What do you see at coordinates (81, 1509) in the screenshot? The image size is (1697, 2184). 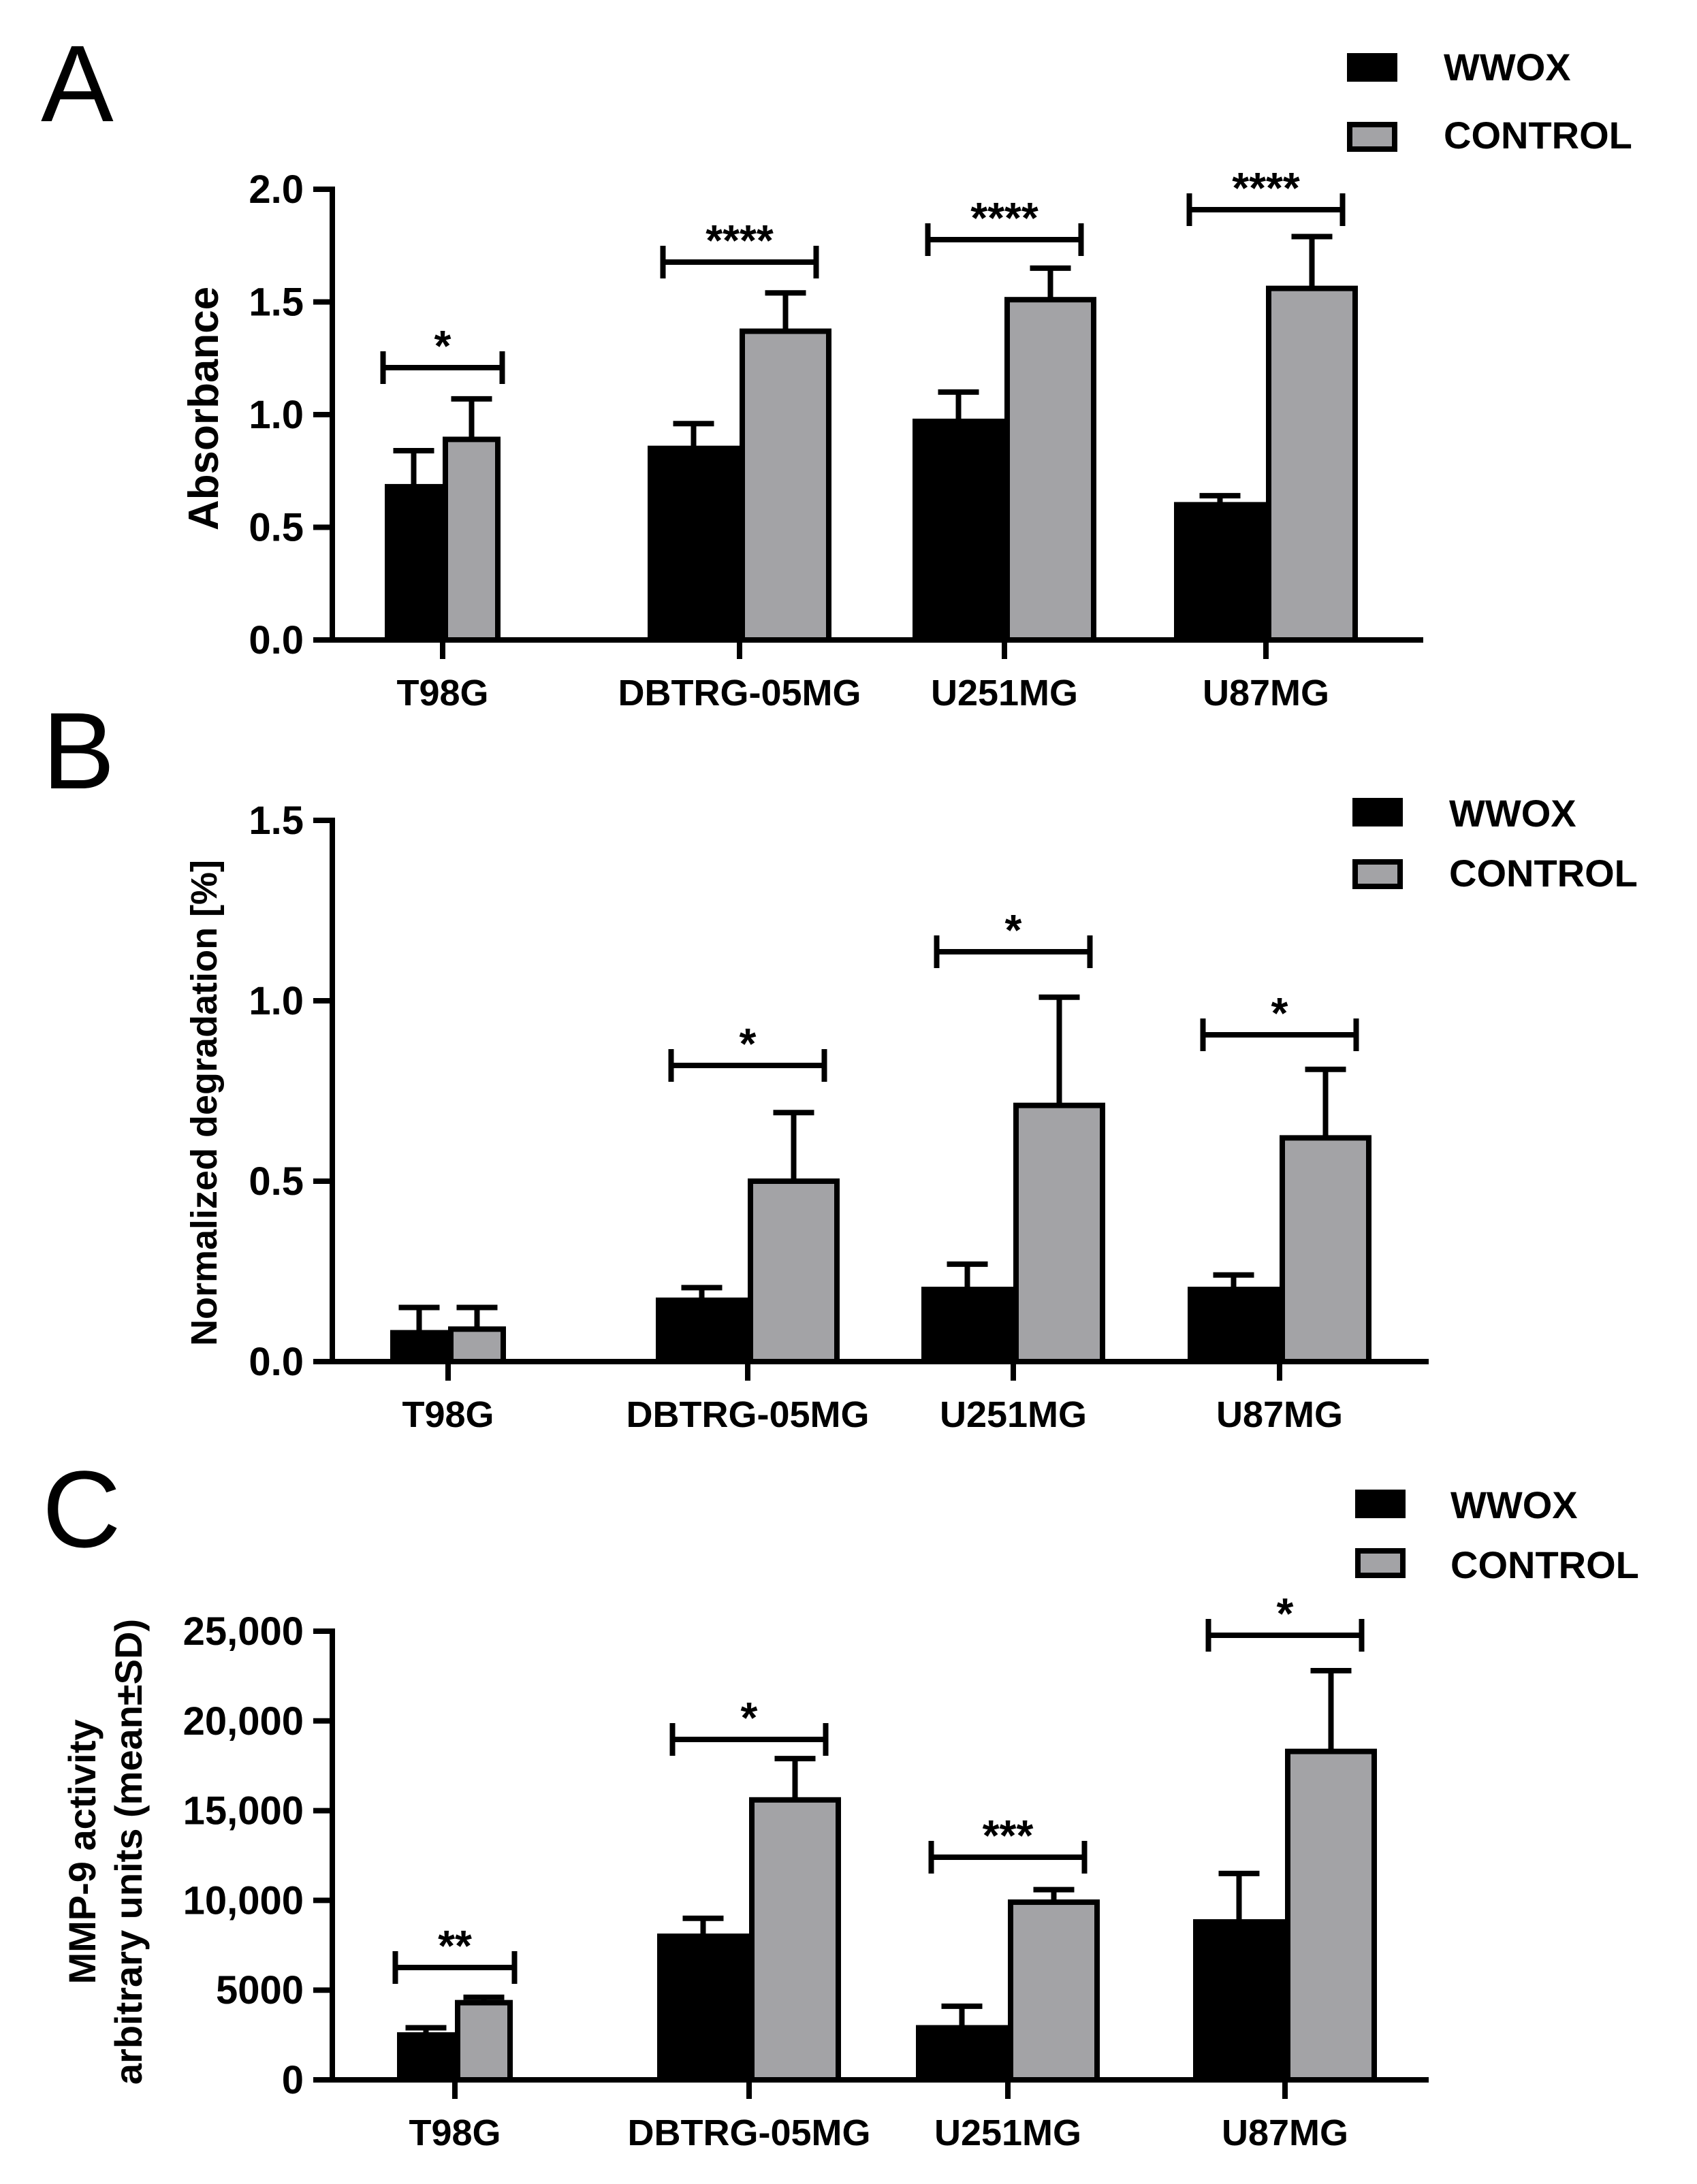 I see `panel-letter-c: C` at bounding box center [81, 1509].